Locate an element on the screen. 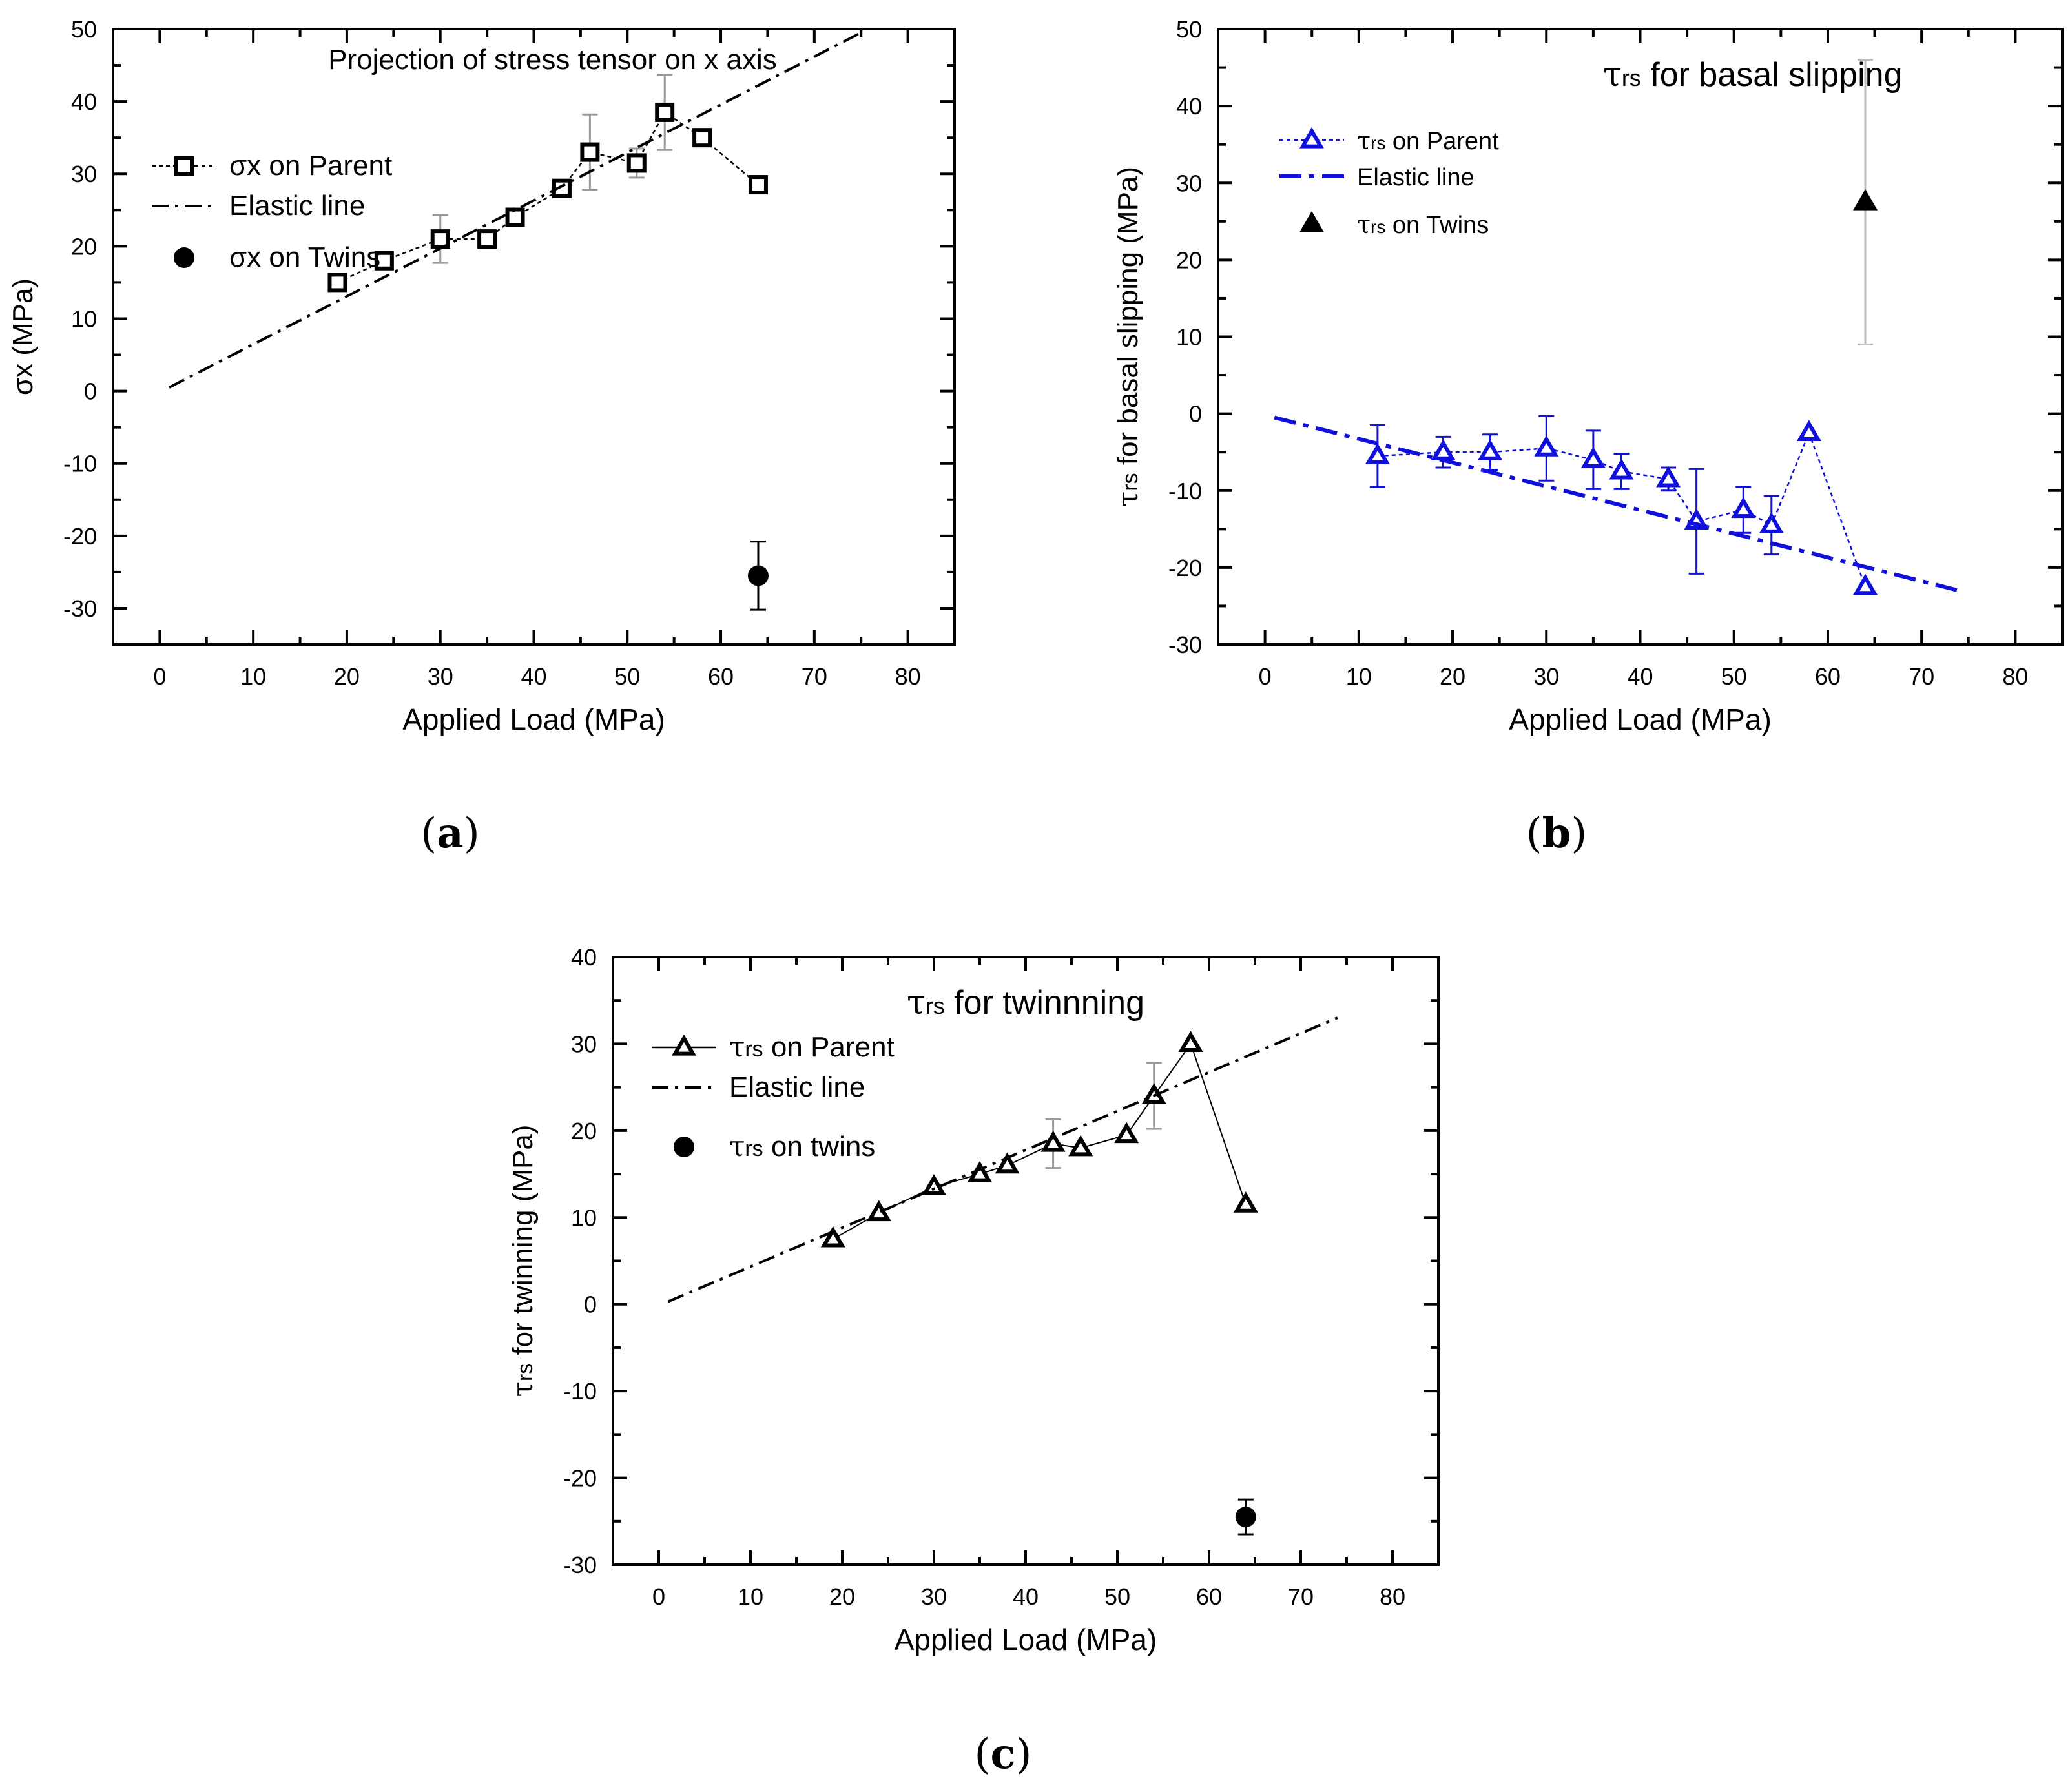 The width and height of the screenshot is (2070, 1792). legend-label: τrs on Twins is located at coordinates (1423, 225).